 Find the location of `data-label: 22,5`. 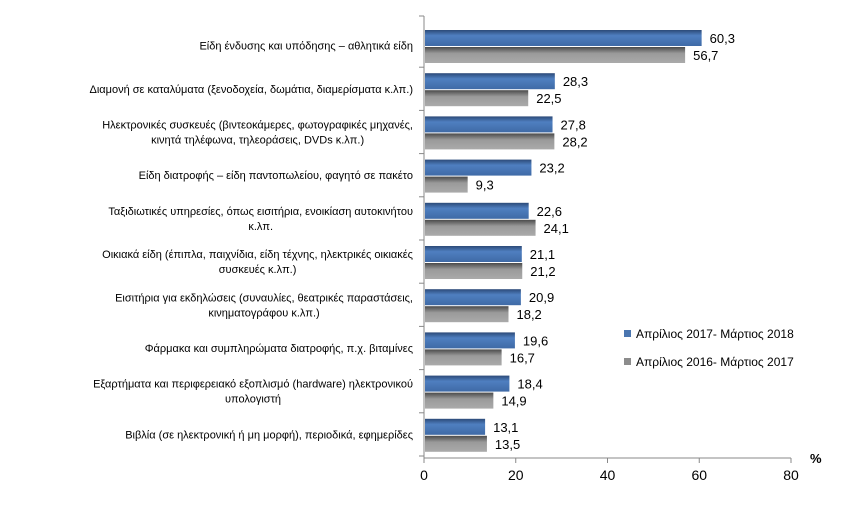

data-label: 22,5 is located at coordinates (548, 98).